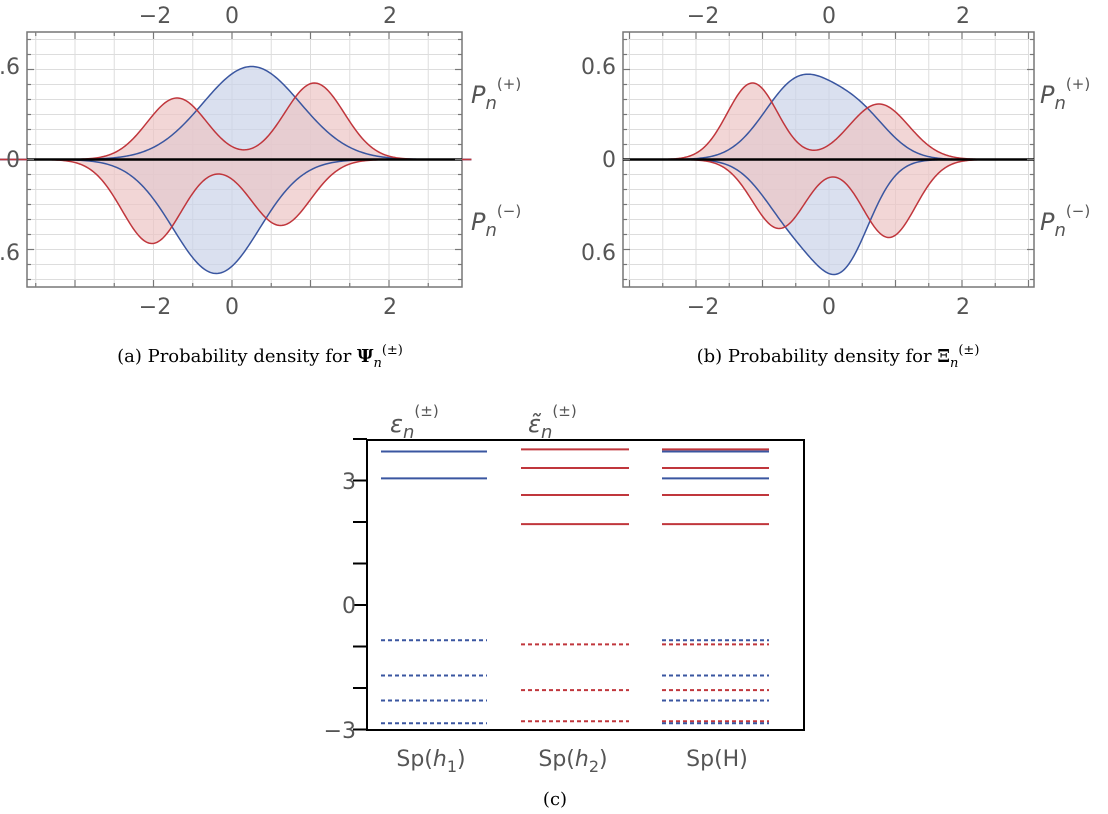  What do you see at coordinates (13, 160) in the screenshot?
I see `panel-a-y-tick-label: 0` at bounding box center [13, 160].